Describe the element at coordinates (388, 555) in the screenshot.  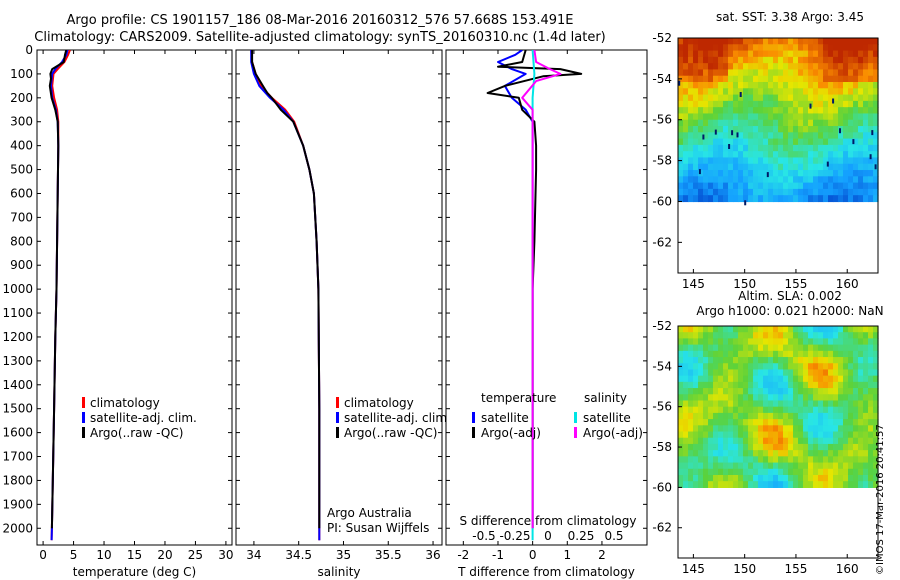
I see `x-tick-label: 35.5` at that location.